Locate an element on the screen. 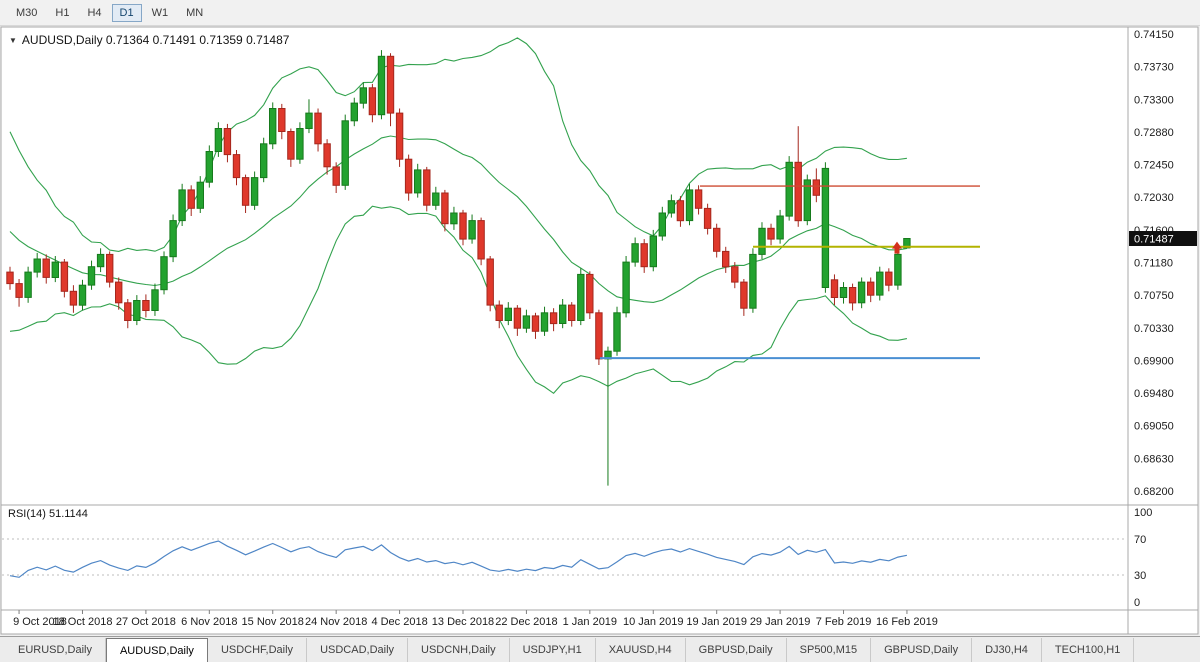  tab-eurusd-daily: EURUSD,Daily is located at coordinates (55, 650).